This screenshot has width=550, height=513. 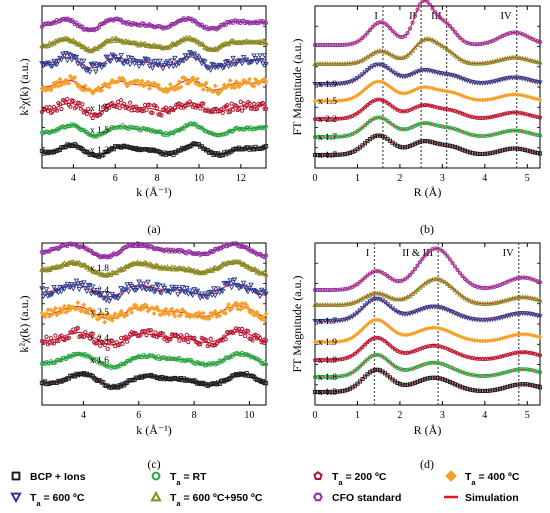 What do you see at coordinates (428, 349) in the screenshot?
I see `simulation-line` at bounding box center [428, 349].